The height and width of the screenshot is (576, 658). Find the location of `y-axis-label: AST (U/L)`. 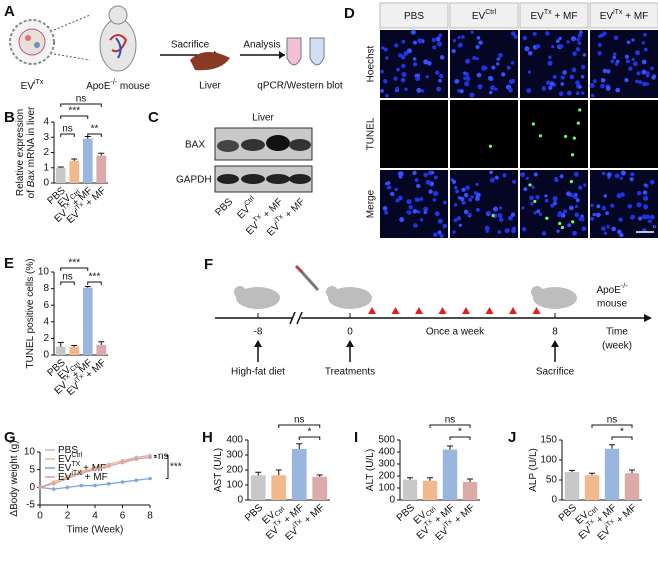

y-axis-label: AST (U/L) is located at coordinates (218, 470).